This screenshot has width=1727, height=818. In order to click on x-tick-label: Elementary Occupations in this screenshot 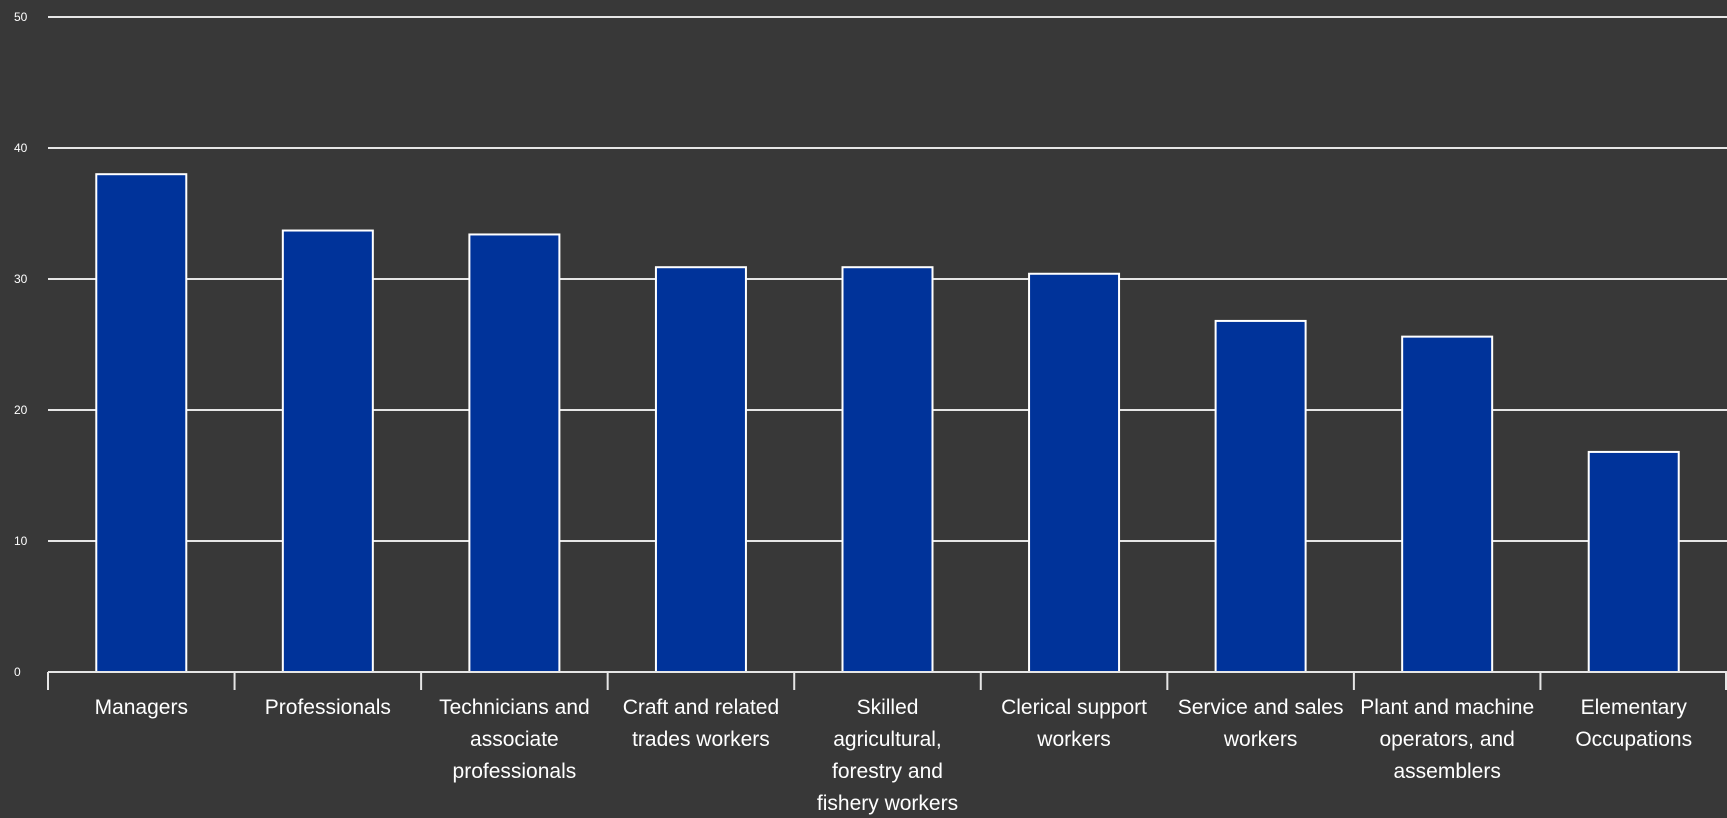, I will do `click(1633, 723)`.